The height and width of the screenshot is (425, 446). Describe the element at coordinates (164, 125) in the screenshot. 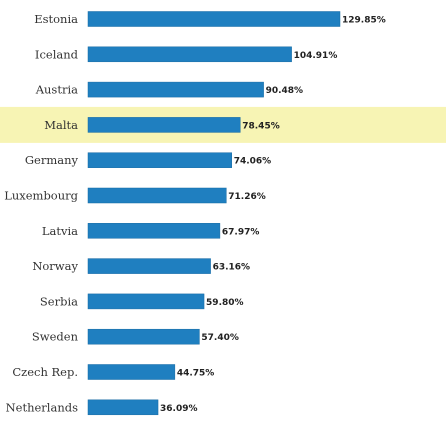

I see `bar-malta` at that location.